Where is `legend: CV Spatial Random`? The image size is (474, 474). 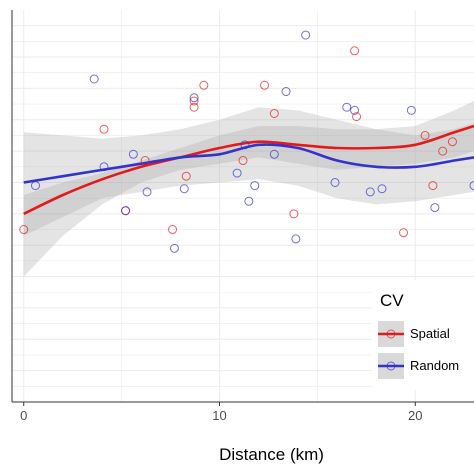 legend: CV Spatial Random is located at coordinates (423, 335).